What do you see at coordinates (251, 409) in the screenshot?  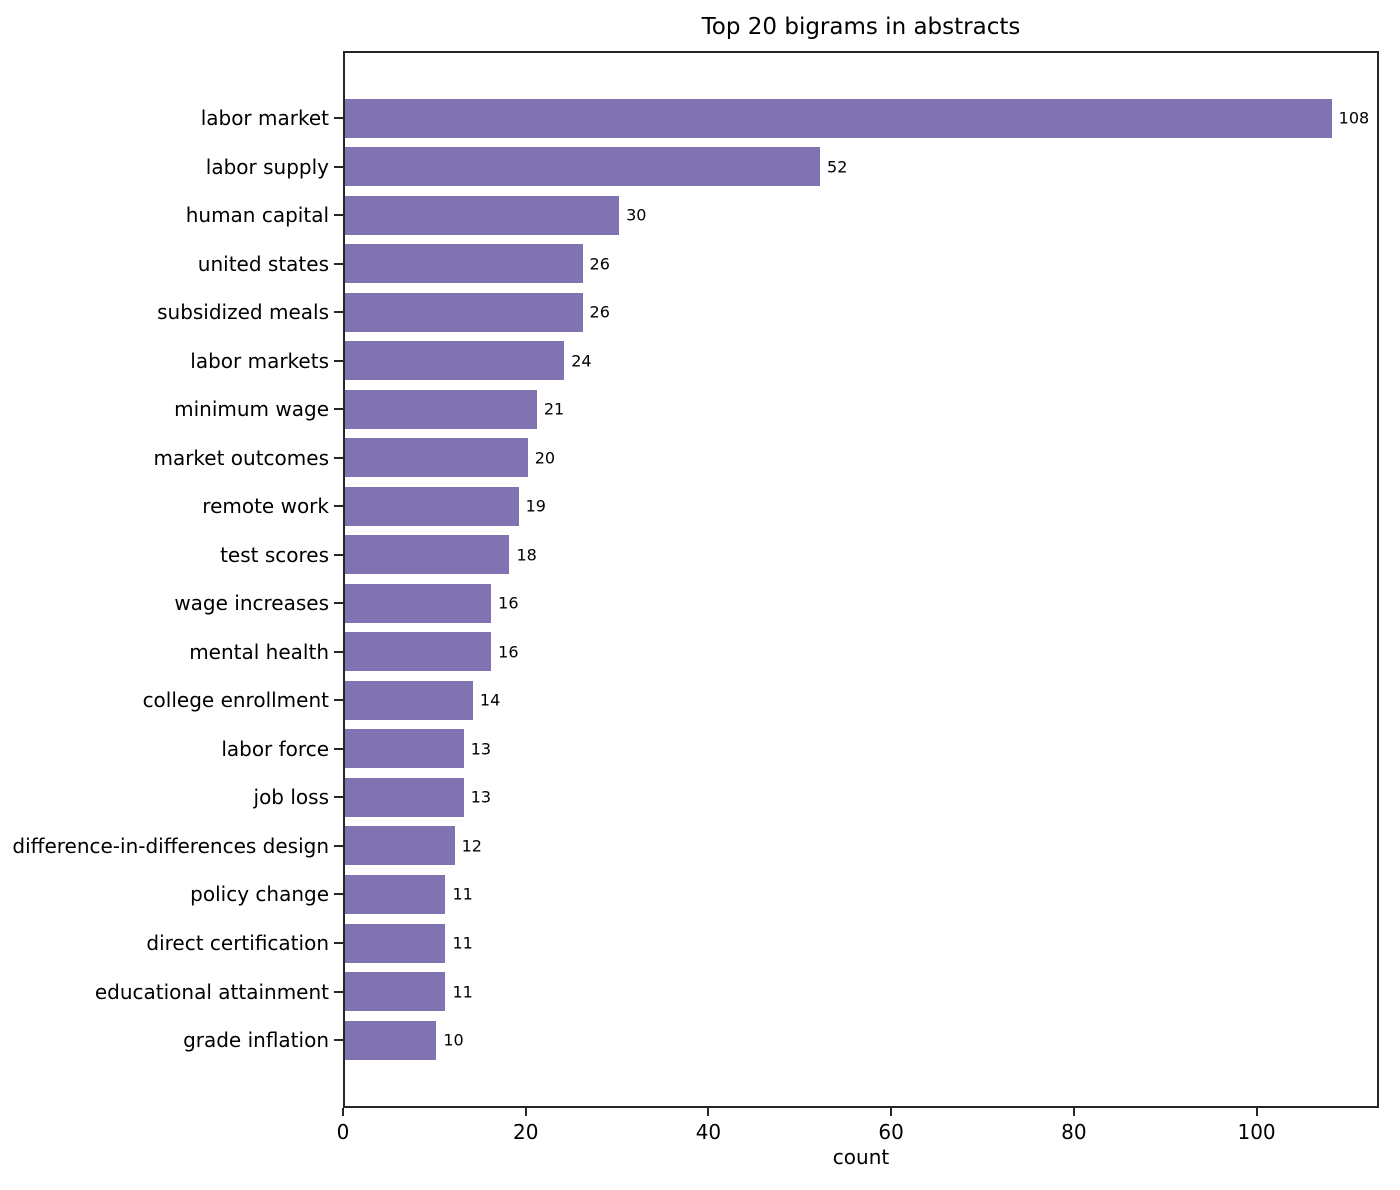 I see `category-label: minimum wage` at bounding box center [251, 409].